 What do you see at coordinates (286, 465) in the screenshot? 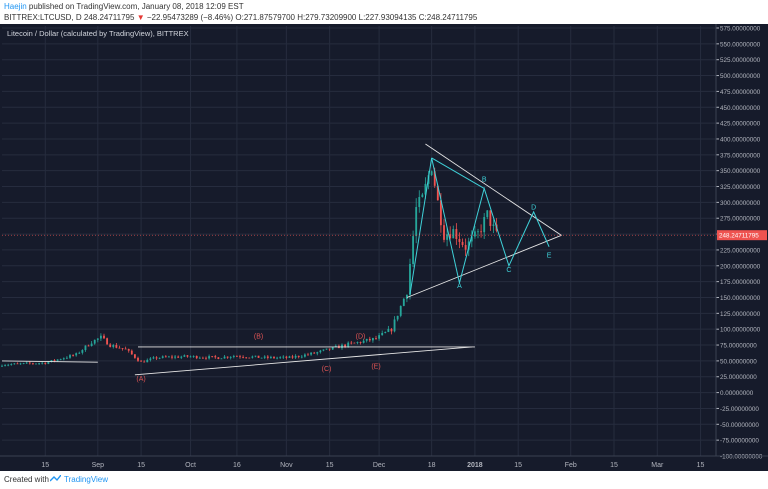
I see `x-tick-label: Nov` at bounding box center [286, 465].